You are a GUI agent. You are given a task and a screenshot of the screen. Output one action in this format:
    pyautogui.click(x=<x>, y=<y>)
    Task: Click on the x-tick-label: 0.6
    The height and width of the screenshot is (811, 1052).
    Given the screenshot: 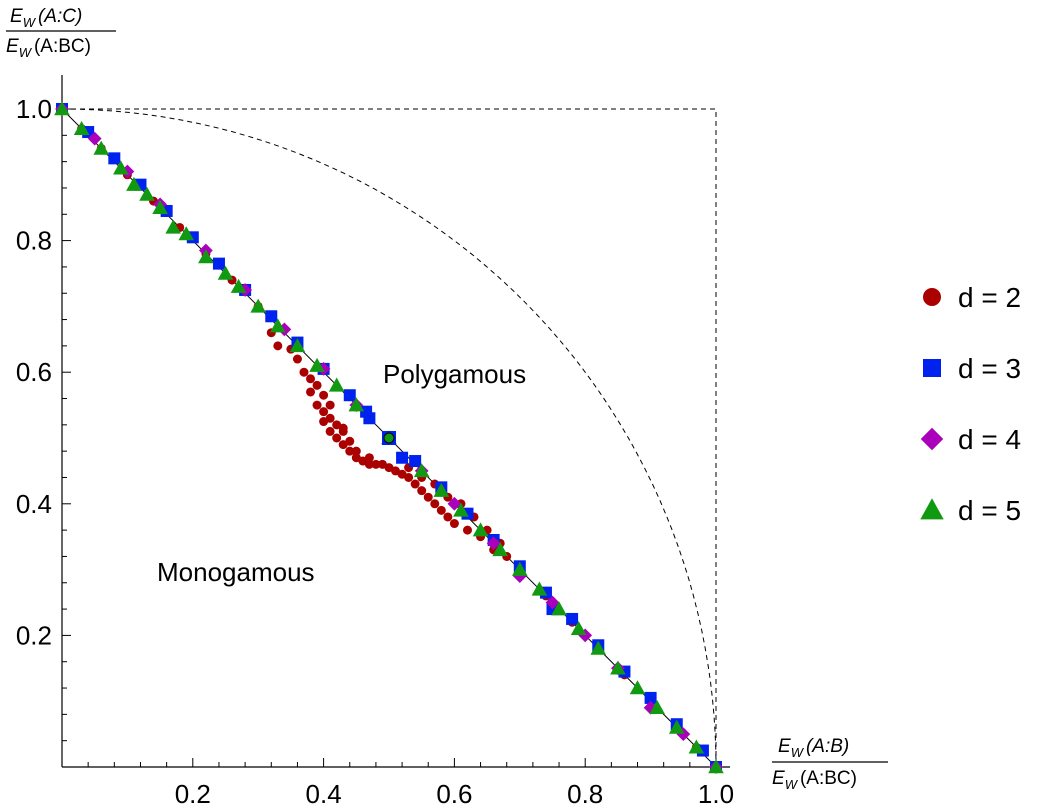 What is the action you would take?
    pyautogui.click(x=454, y=794)
    